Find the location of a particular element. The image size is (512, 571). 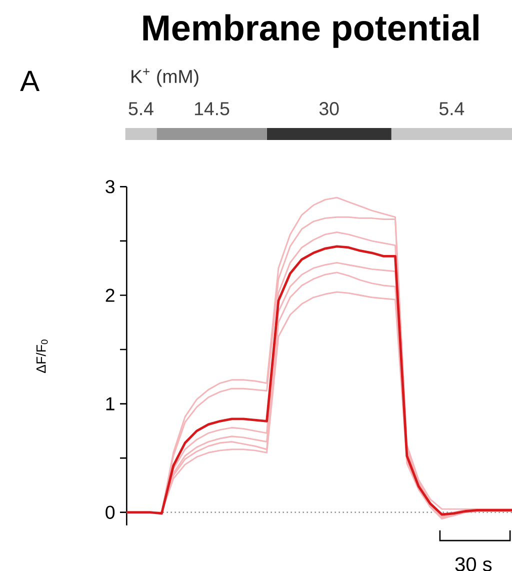

text: A is located at coordinates (30, 81).